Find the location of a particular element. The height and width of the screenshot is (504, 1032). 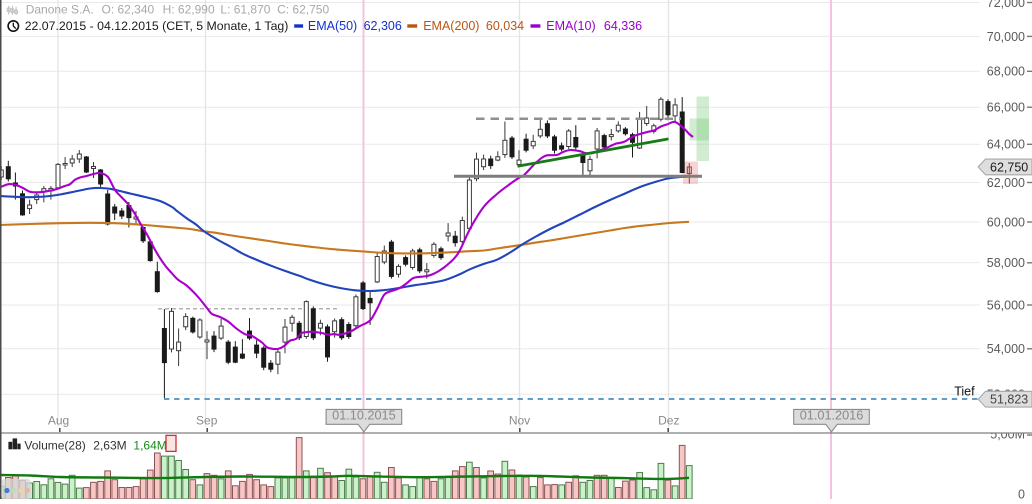

svg-text: 54,000 is located at coordinates (1006, 349).